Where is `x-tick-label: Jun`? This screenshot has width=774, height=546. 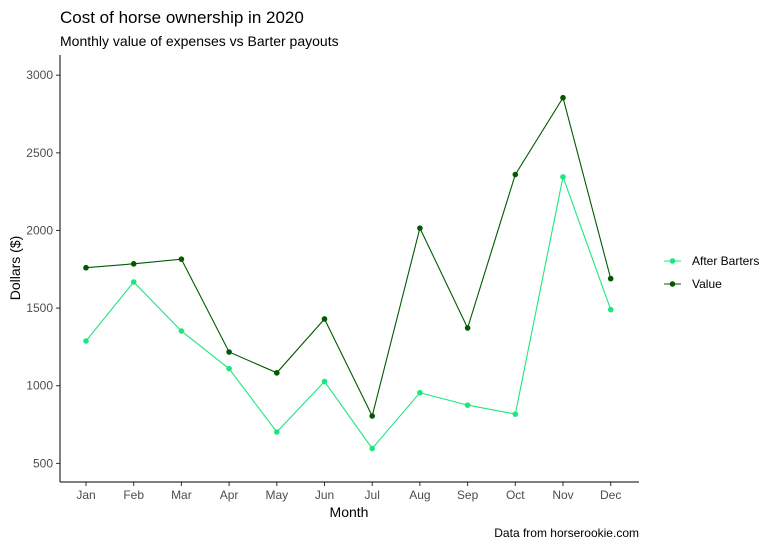
x-tick-label: Jun is located at coordinates (324, 495).